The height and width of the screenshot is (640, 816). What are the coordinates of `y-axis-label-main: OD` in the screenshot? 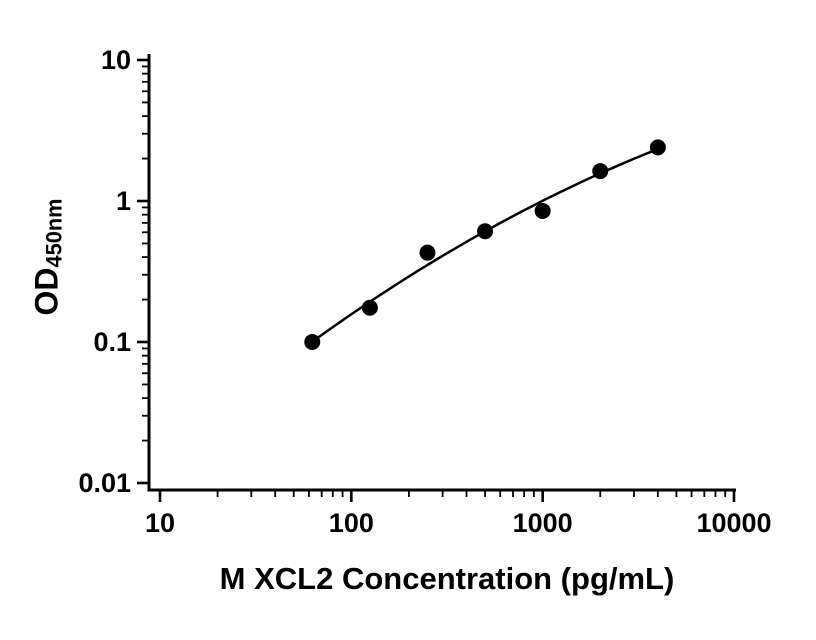 It's located at (46, 291).